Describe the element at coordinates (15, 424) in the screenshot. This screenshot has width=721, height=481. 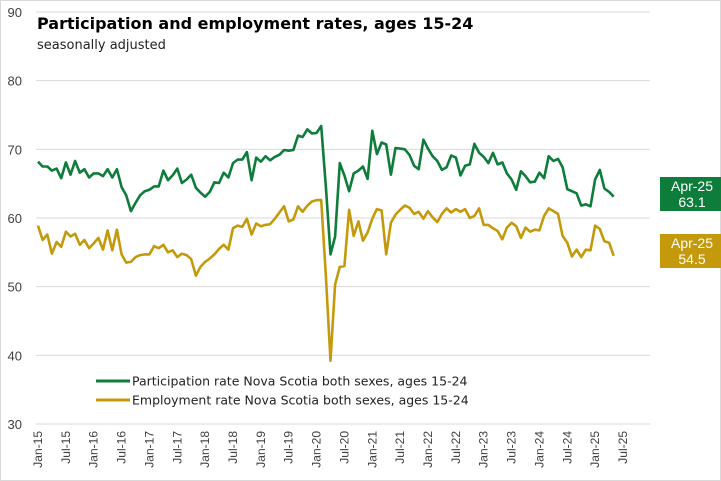
I see `y-tick-label: 30` at that location.